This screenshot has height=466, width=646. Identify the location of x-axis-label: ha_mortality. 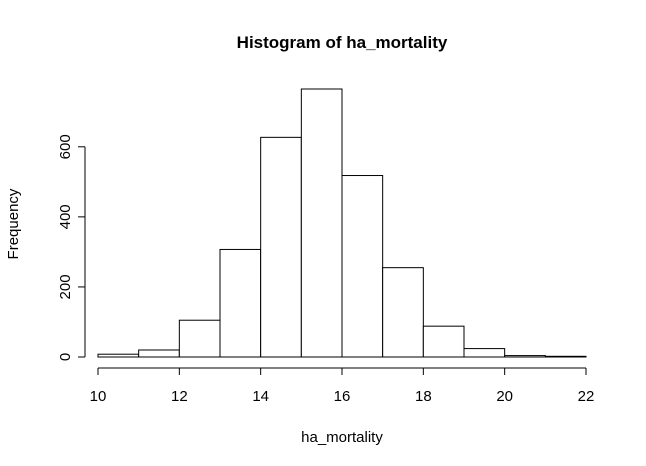
(342, 437).